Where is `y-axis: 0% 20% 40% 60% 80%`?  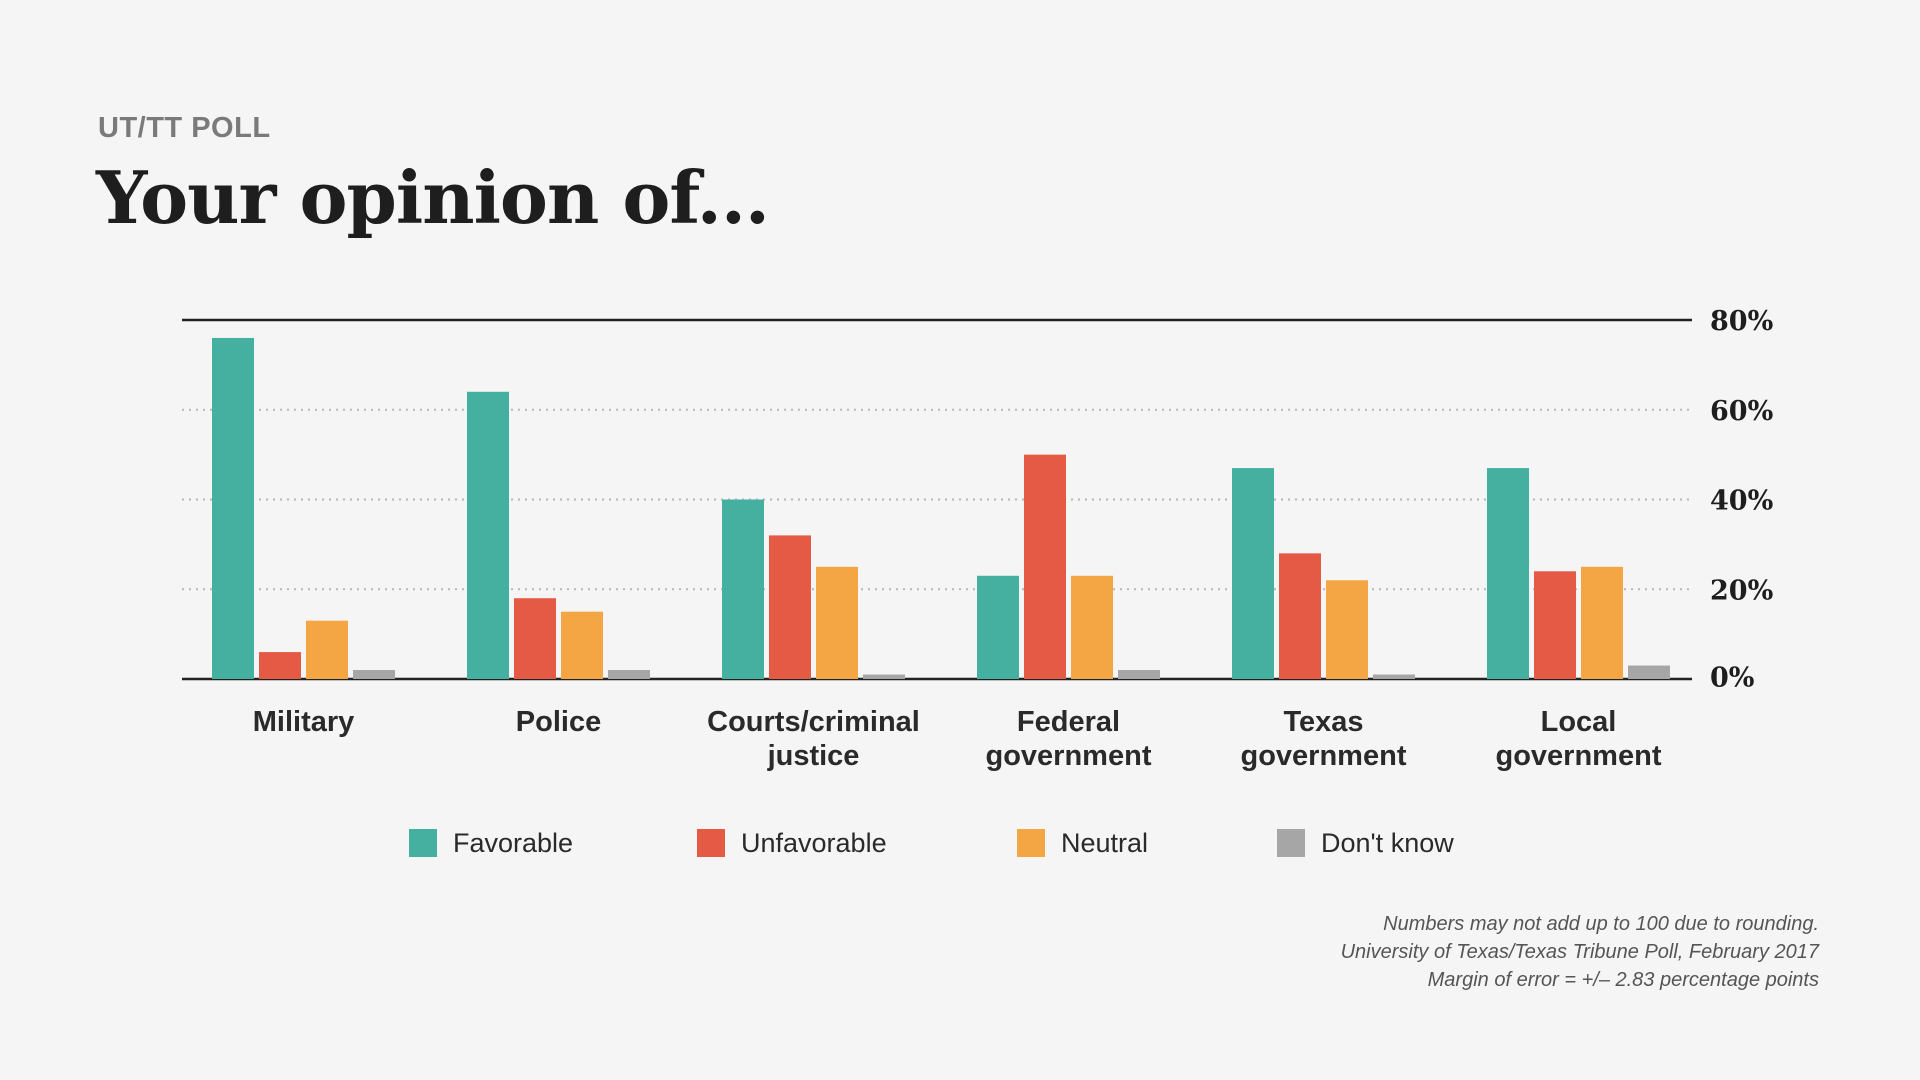 y-axis: 0% 20% 40% 60% 80% is located at coordinates (1741, 500).